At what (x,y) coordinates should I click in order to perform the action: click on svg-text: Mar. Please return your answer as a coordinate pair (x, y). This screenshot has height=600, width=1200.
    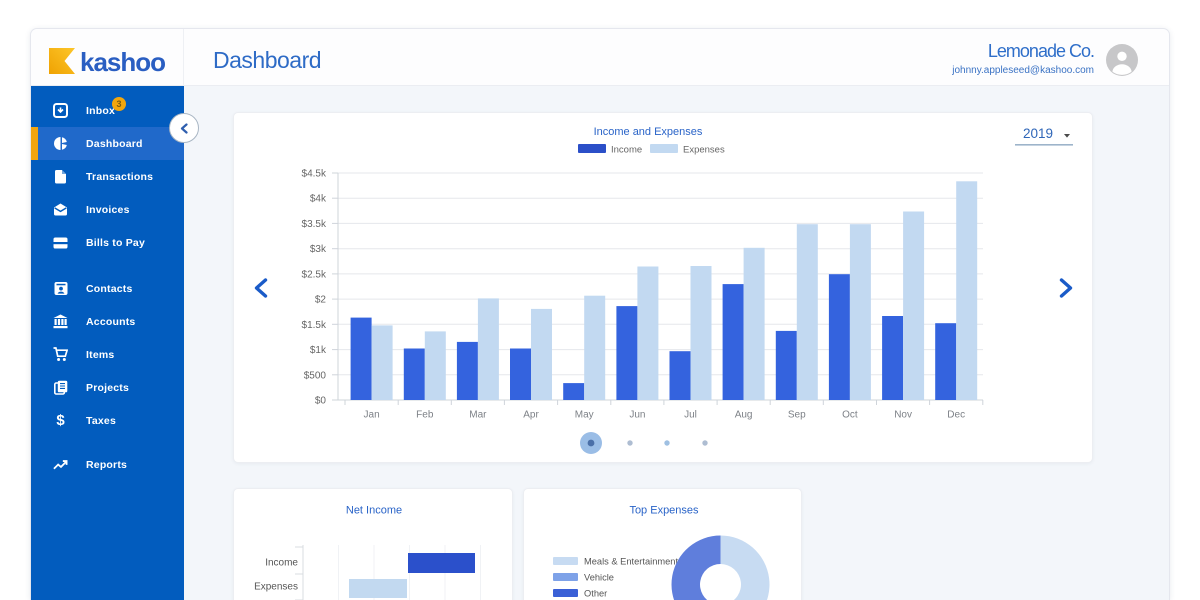
    Looking at the image, I should click on (478, 415).